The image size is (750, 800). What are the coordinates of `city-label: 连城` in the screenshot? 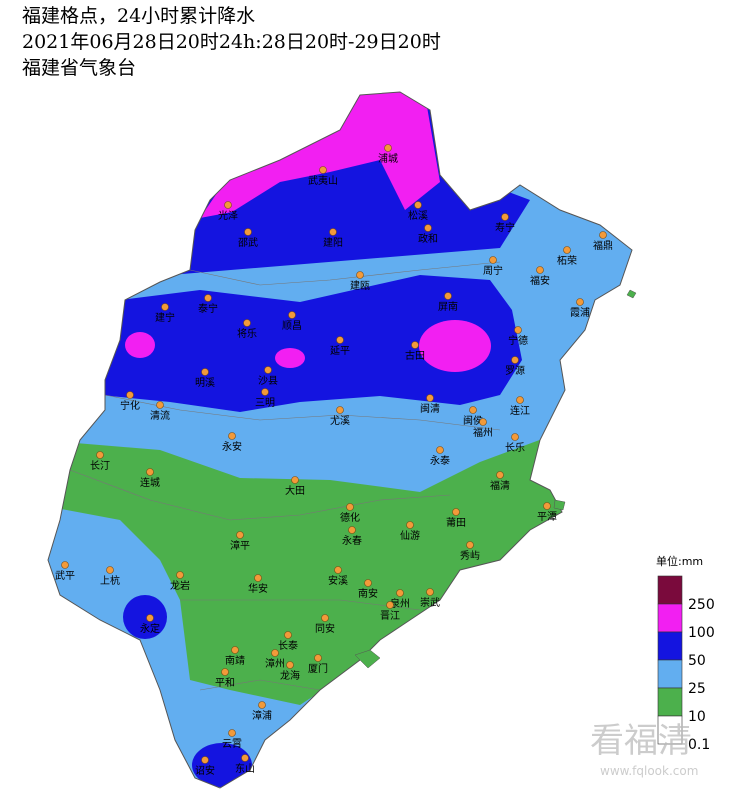 It's located at (150, 482).